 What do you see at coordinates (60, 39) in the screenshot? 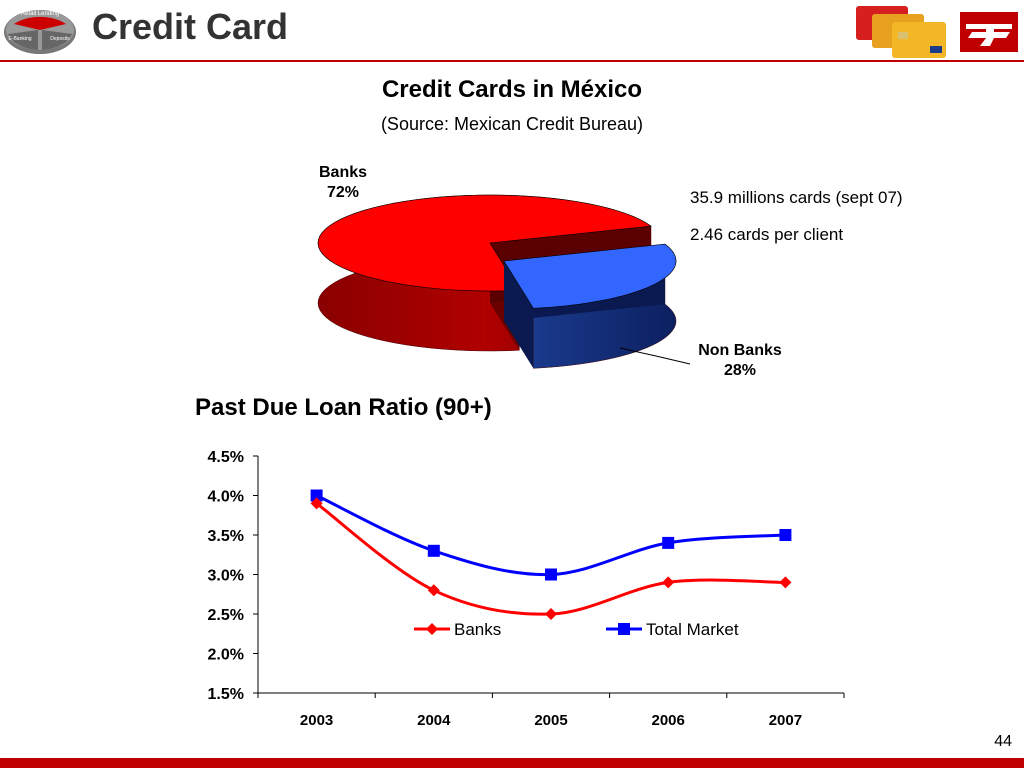
I see `badge-label-deposits: Deposits` at bounding box center [60, 39].